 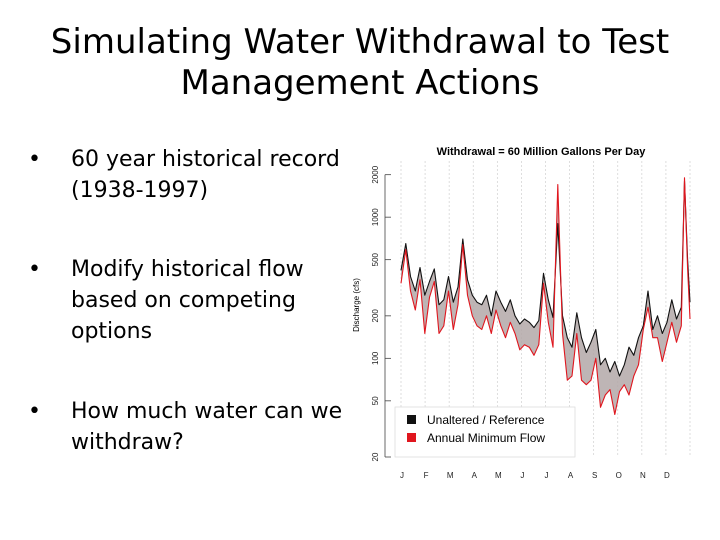 What do you see at coordinates (375, 174) in the screenshot?
I see `y-tick-label: 2000` at bounding box center [375, 174].